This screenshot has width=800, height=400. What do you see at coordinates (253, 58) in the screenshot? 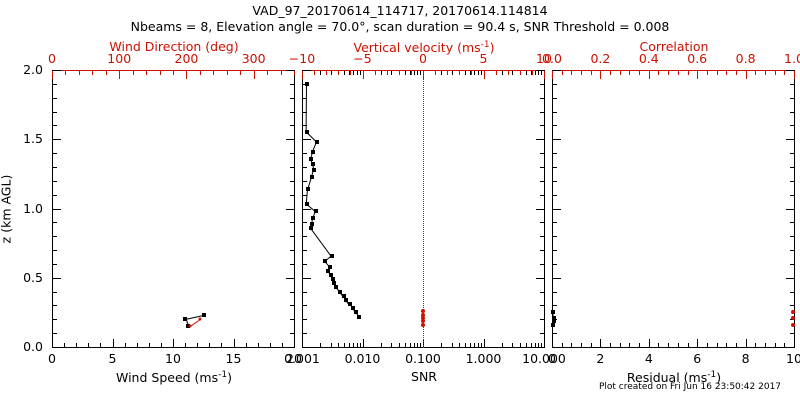
I see `panel1-top-tick: 300` at bounding box center [253, 58].